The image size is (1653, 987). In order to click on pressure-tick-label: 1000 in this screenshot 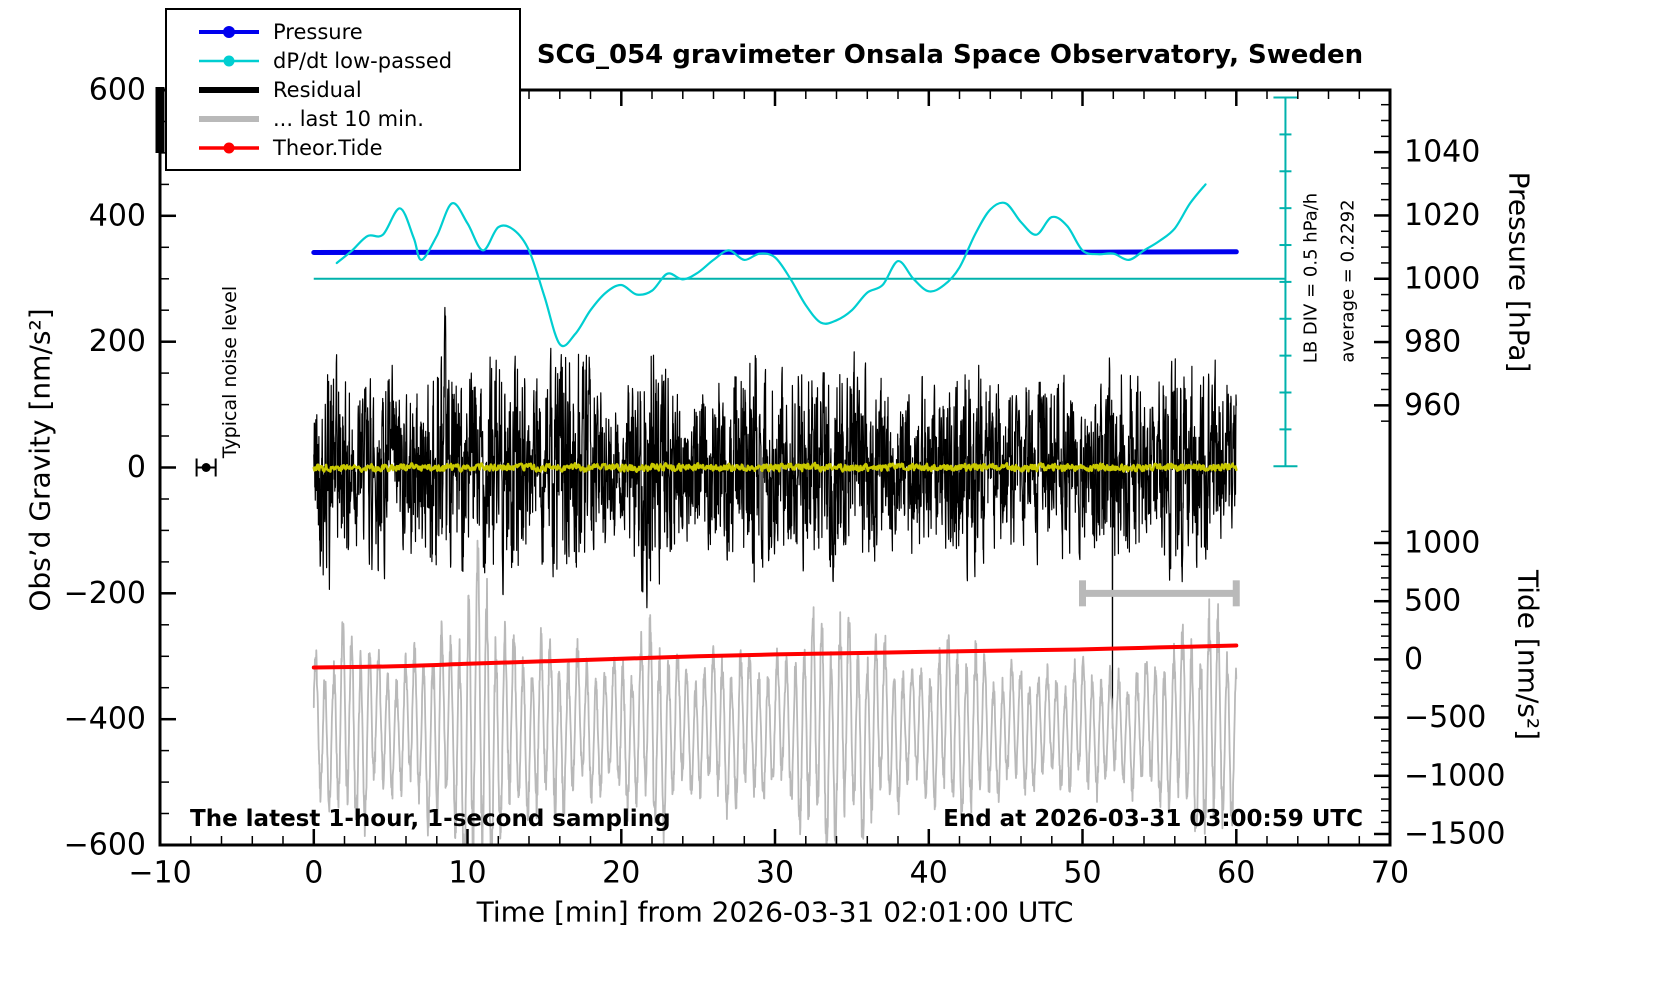, I will do `click(1442, 278)`.